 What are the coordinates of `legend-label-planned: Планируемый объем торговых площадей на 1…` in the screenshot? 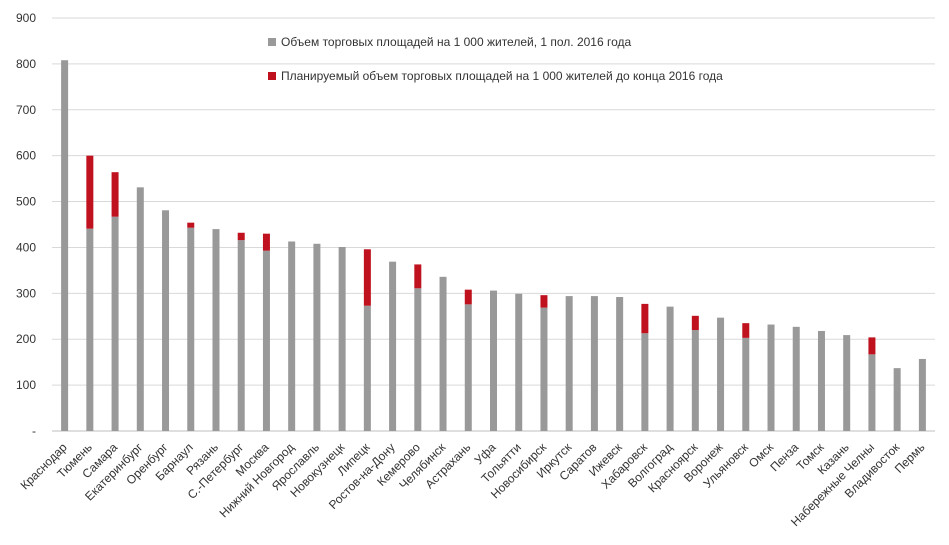 It's located at (502, 76).